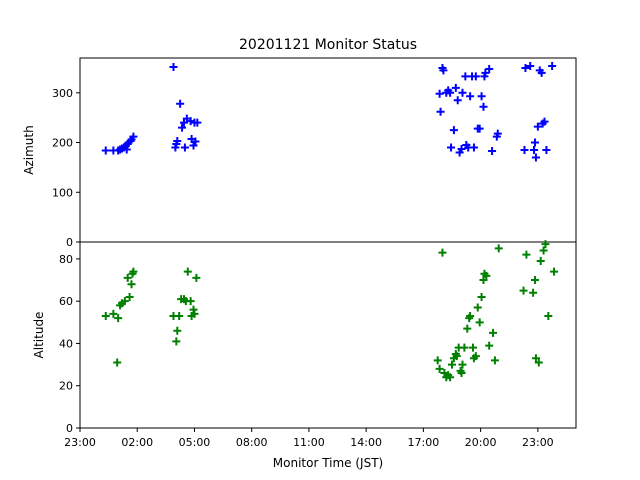  I want to click on x-tick-label: 14:00, so click(366, 442).